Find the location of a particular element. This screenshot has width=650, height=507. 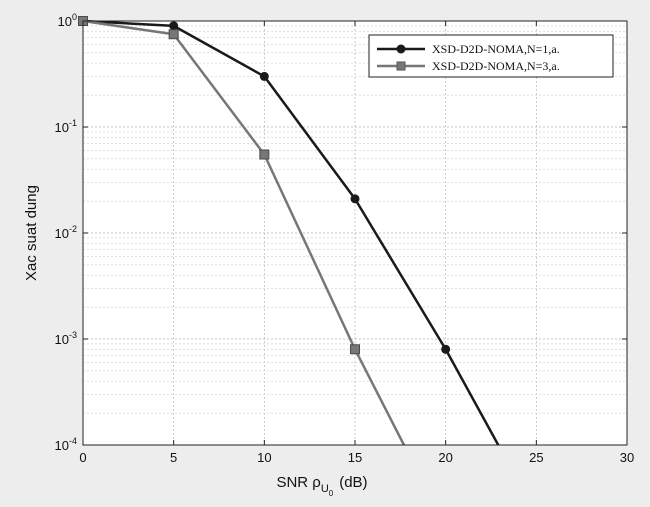

y-tick-label-4: 10⁻⁴ is located at coordinates (66, 444).